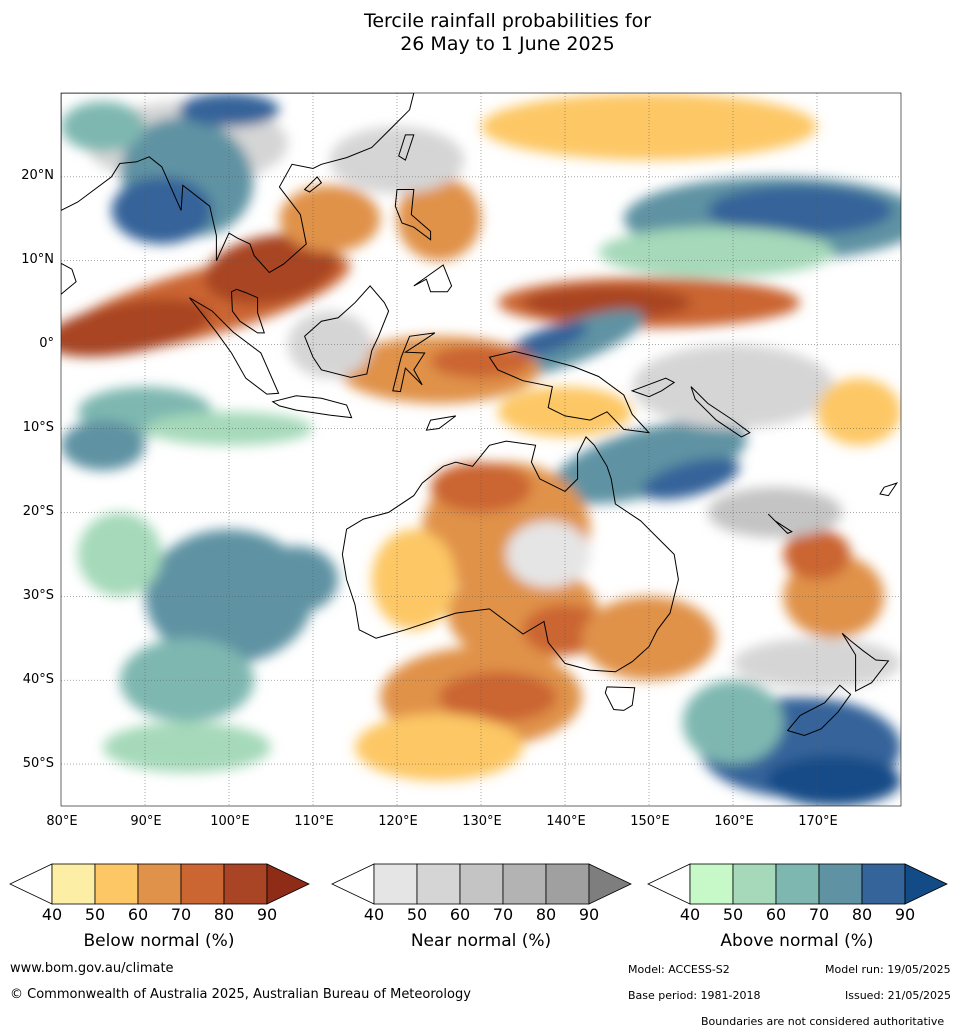 This screenshot has width=965, height=1035. Describe the element at coordinates (37, 259) in the screenshot. I see `lat-label-10n: 10°N` at that location.